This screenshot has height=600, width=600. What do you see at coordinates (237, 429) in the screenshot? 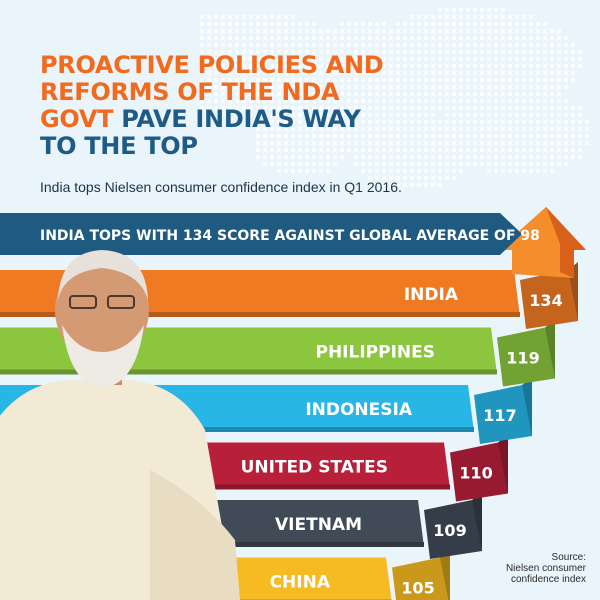
I see `bar-shadow` at bounding box center [237, 429].